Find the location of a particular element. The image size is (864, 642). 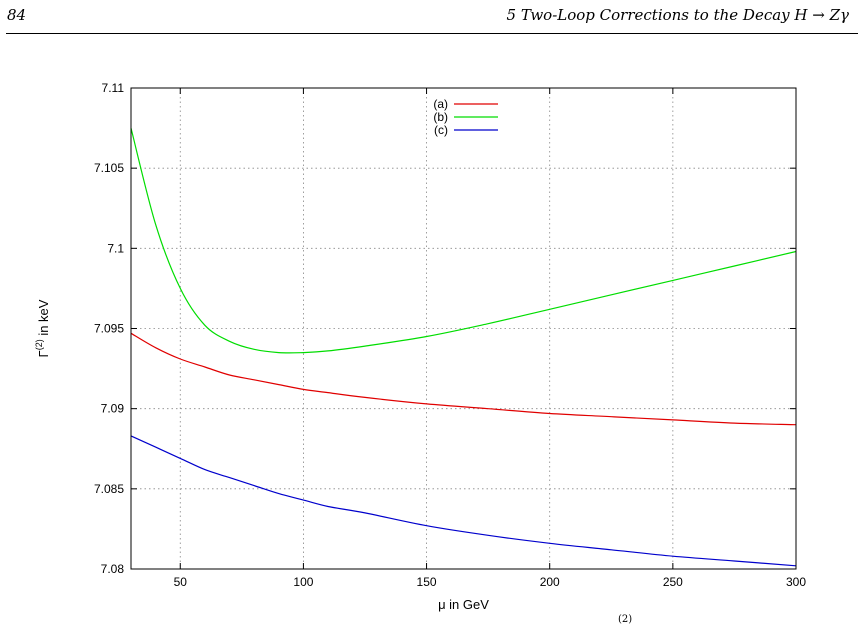

x-tick-label: 100 is located at coordinates (303, 582).